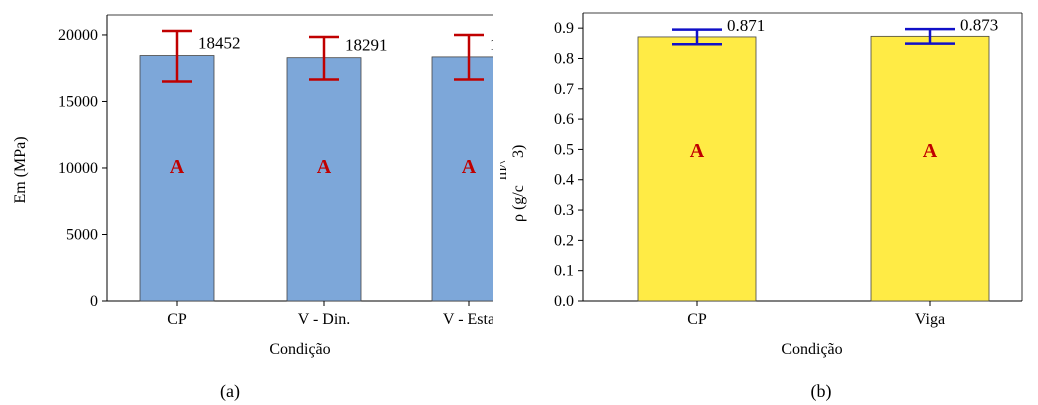 The width and height of the screenshot is (1038, 405). Describe the element at coordinates (503, 164) in the screenshot. I see `panel-b-y-label-sup-caret: ^` at that location.